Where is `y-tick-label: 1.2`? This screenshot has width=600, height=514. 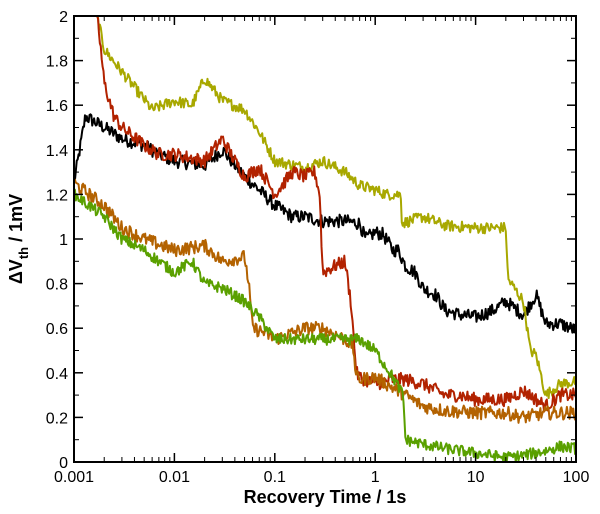
y-tick-label: 1.2 is located at coordinates (57, 195).